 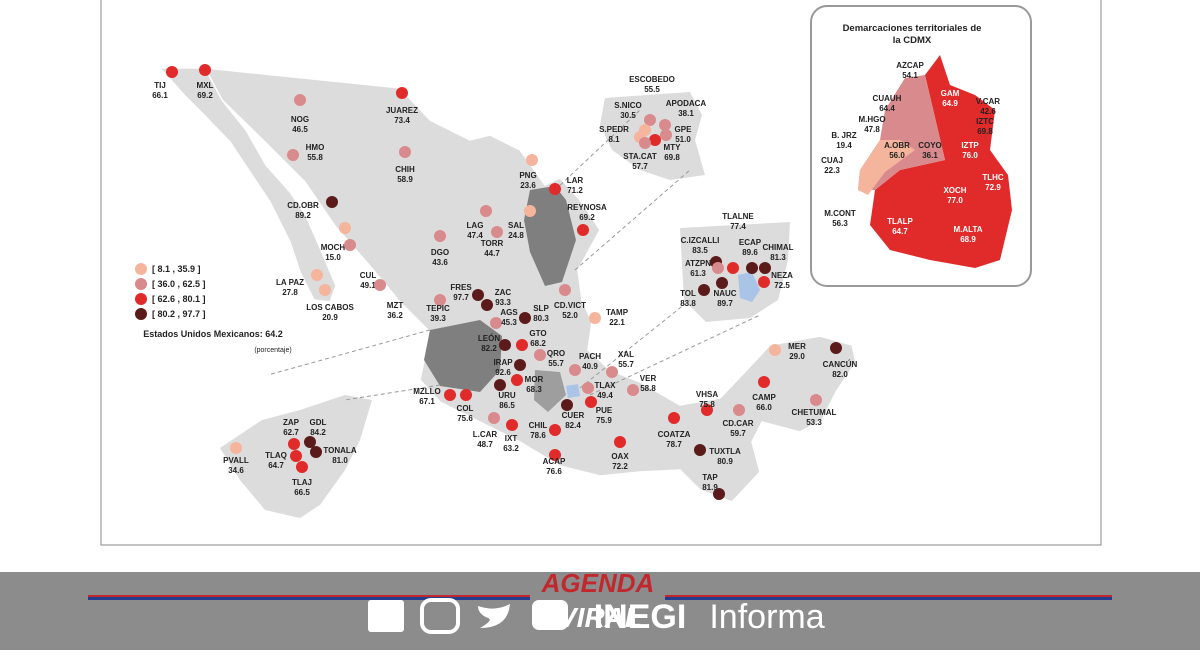 I want to click on point-name: SLP, so click(x=541, y=308).